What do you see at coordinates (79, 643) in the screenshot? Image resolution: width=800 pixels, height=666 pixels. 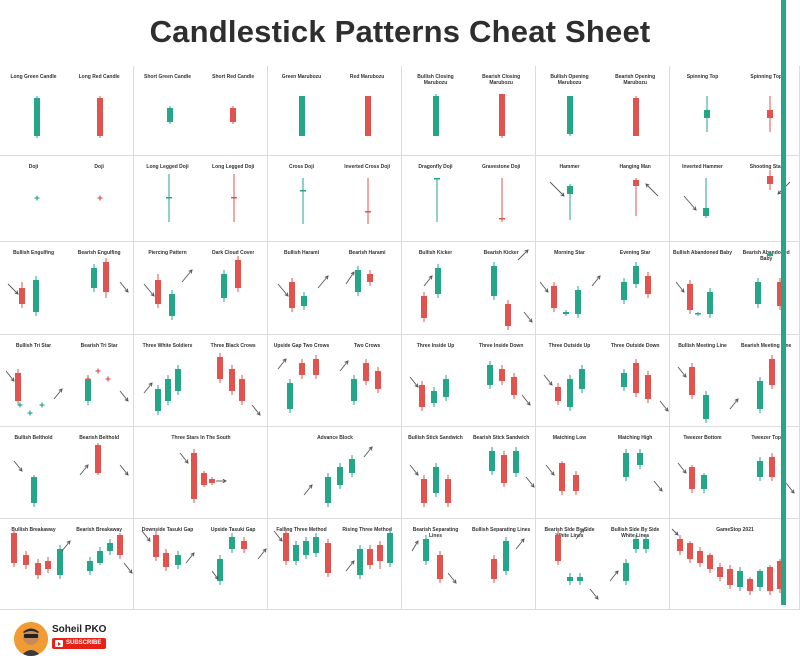 I see `subscribe-button: SUBSCRIBE` at bounding box center [79, 643].